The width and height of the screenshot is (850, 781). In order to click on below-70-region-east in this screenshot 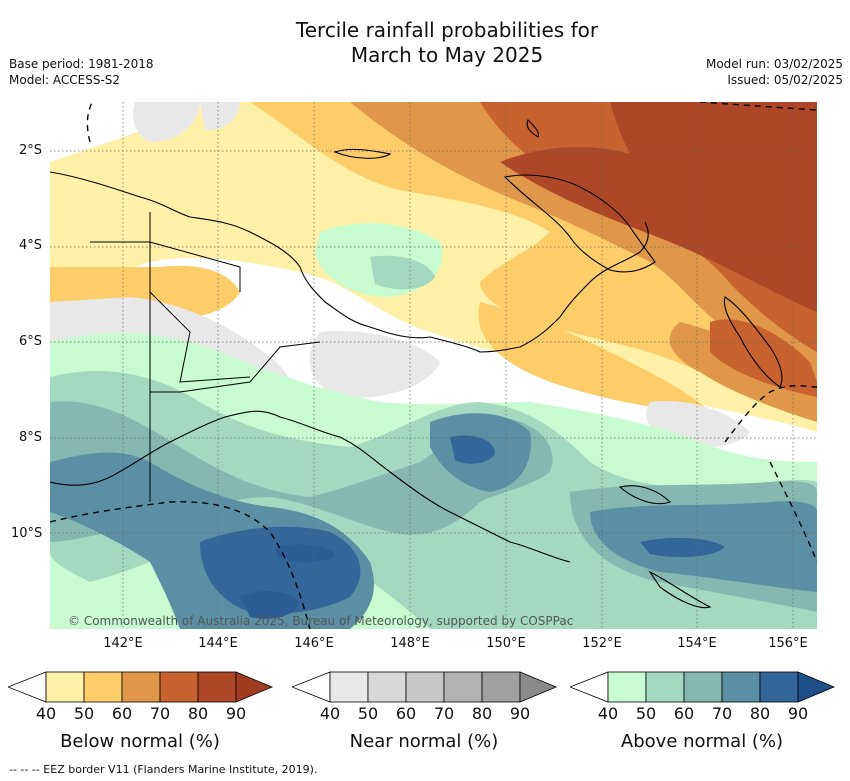, I will do `click(763, 358)`.